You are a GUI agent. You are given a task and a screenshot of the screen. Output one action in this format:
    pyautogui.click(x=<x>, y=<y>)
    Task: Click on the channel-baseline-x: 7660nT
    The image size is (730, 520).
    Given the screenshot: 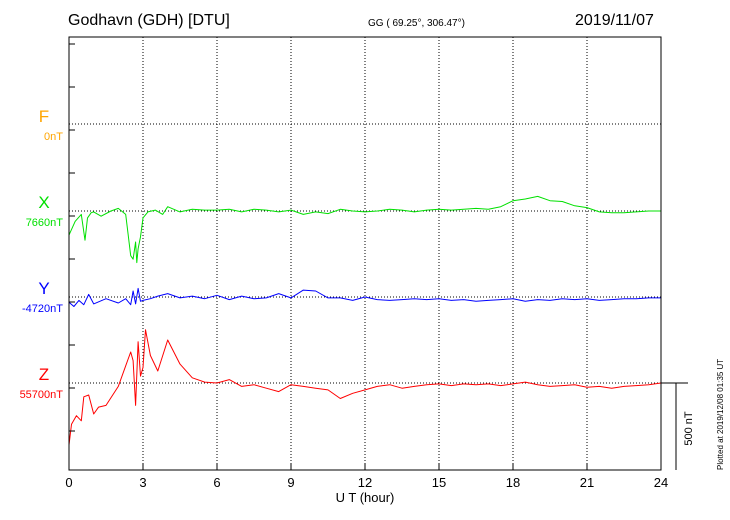 What is the action you would take?
    pyautogui.click(x=45, y=223)
    